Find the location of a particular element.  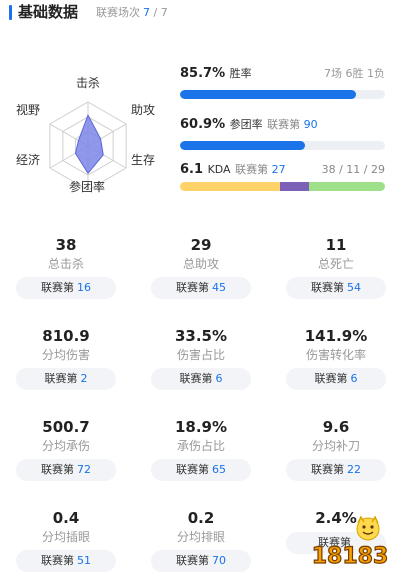

stat-label: 分均补刀 is located at coordinates (335, 446).